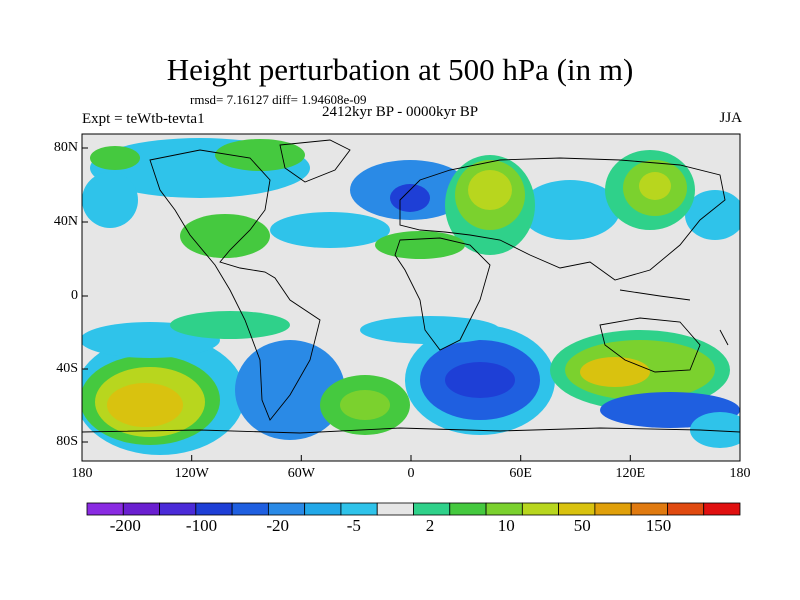  Describe the element at coordinates (730, 118) in the screenshot. I see `season-label: JJA` at that location.